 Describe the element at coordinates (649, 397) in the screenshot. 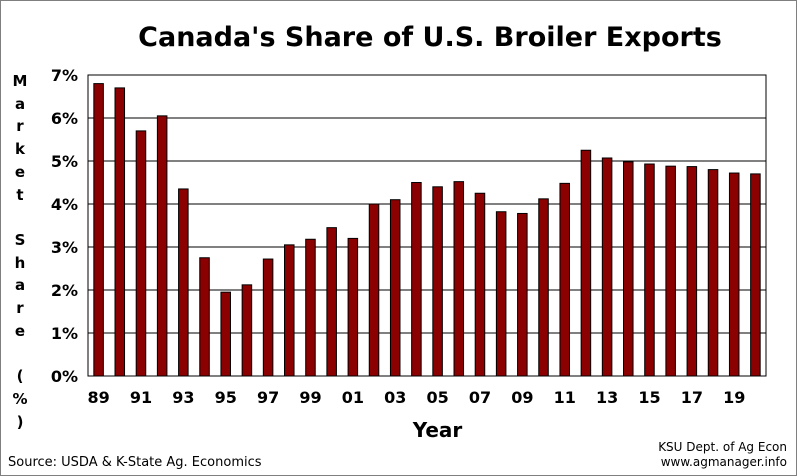

I see `x-tick-label: 15` at that location.